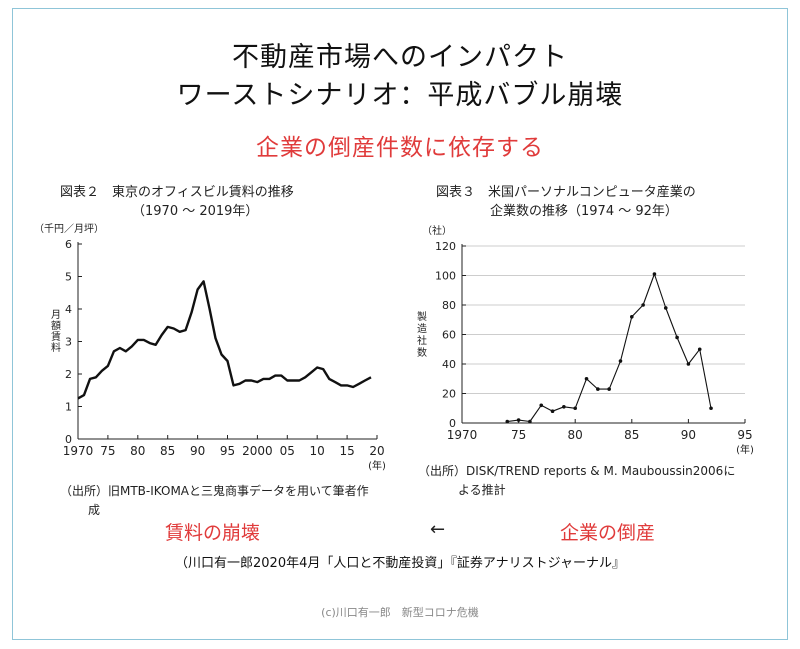 The height and width of the screenshot is (649, 800). I want to click on y-axis-unit: （社）, so click(437, 230).